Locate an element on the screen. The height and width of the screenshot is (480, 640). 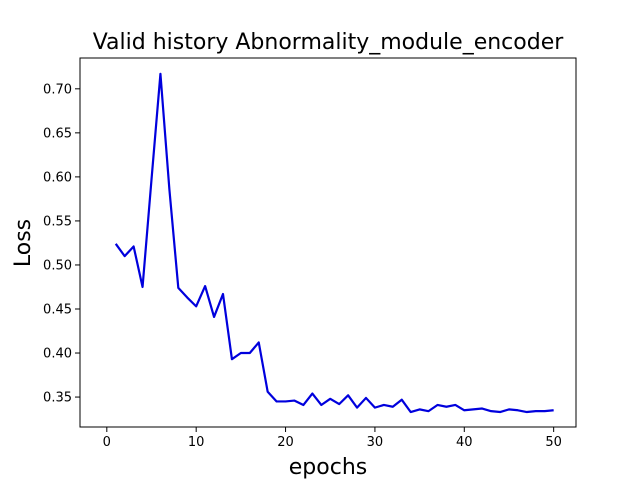
x-tick-label: 50 is located at coordinates (553, 442).